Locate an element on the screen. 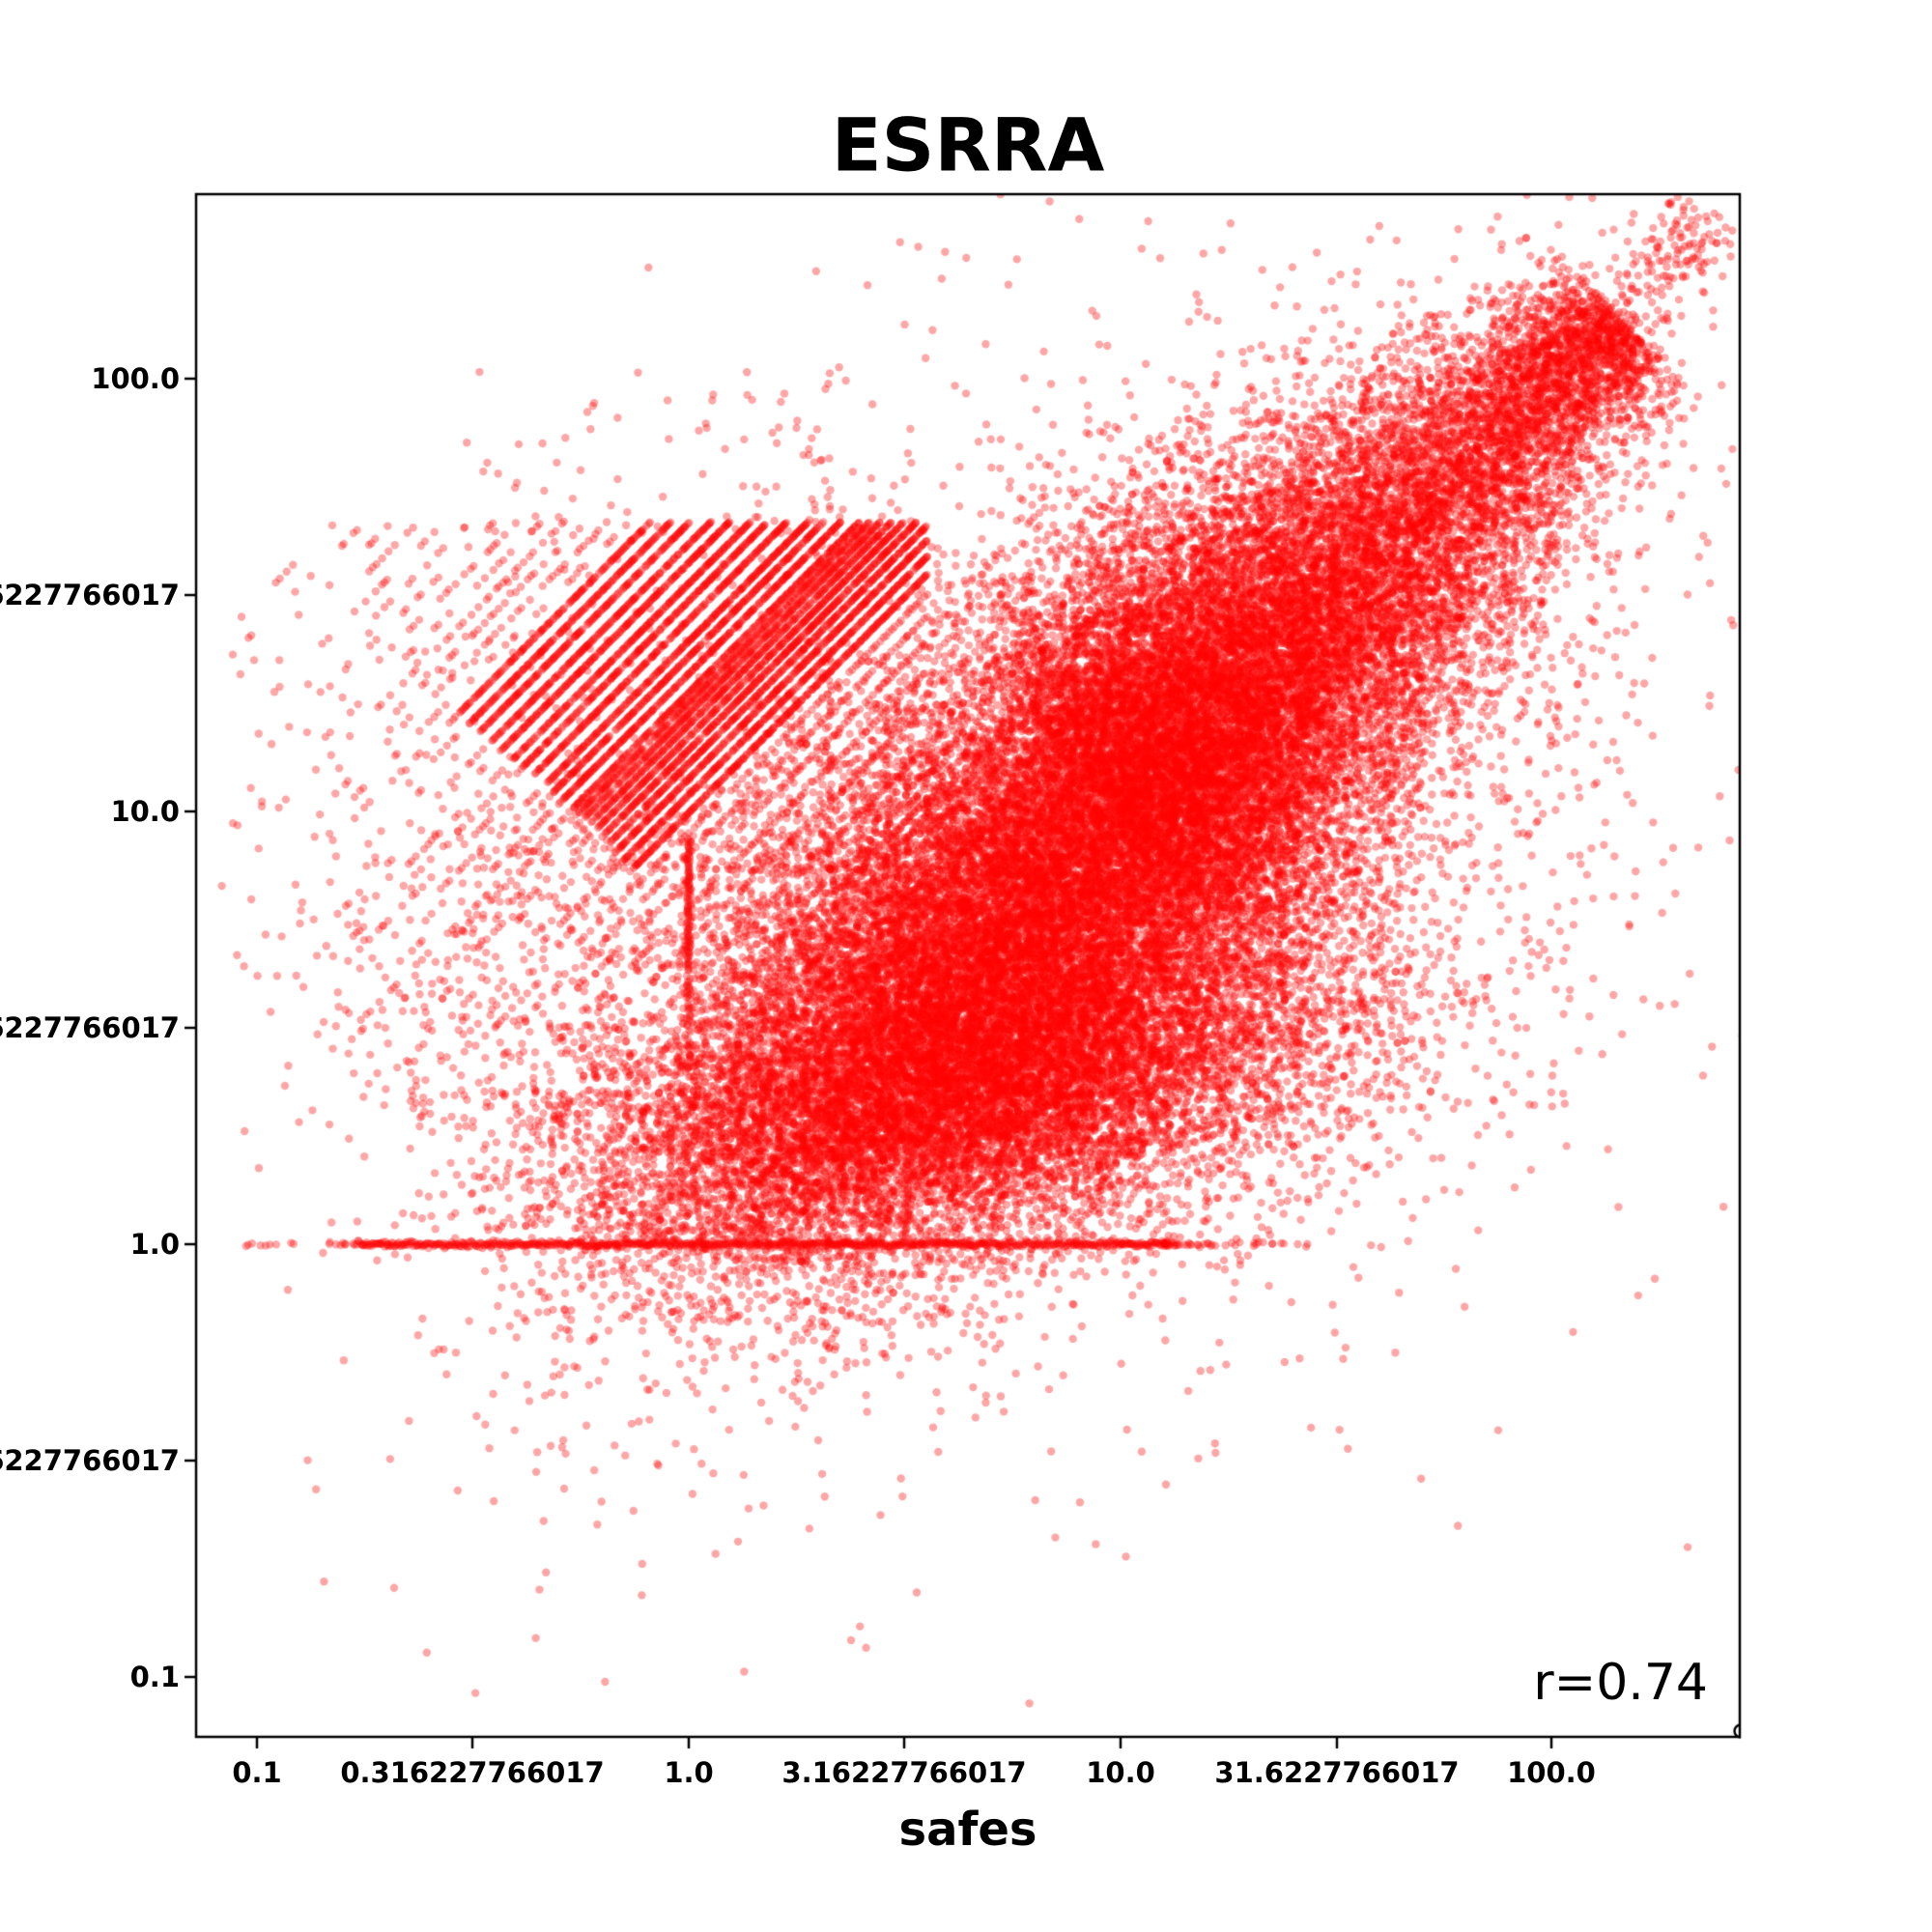  chart-title: ESRRA is located at coordinates (968, 144).